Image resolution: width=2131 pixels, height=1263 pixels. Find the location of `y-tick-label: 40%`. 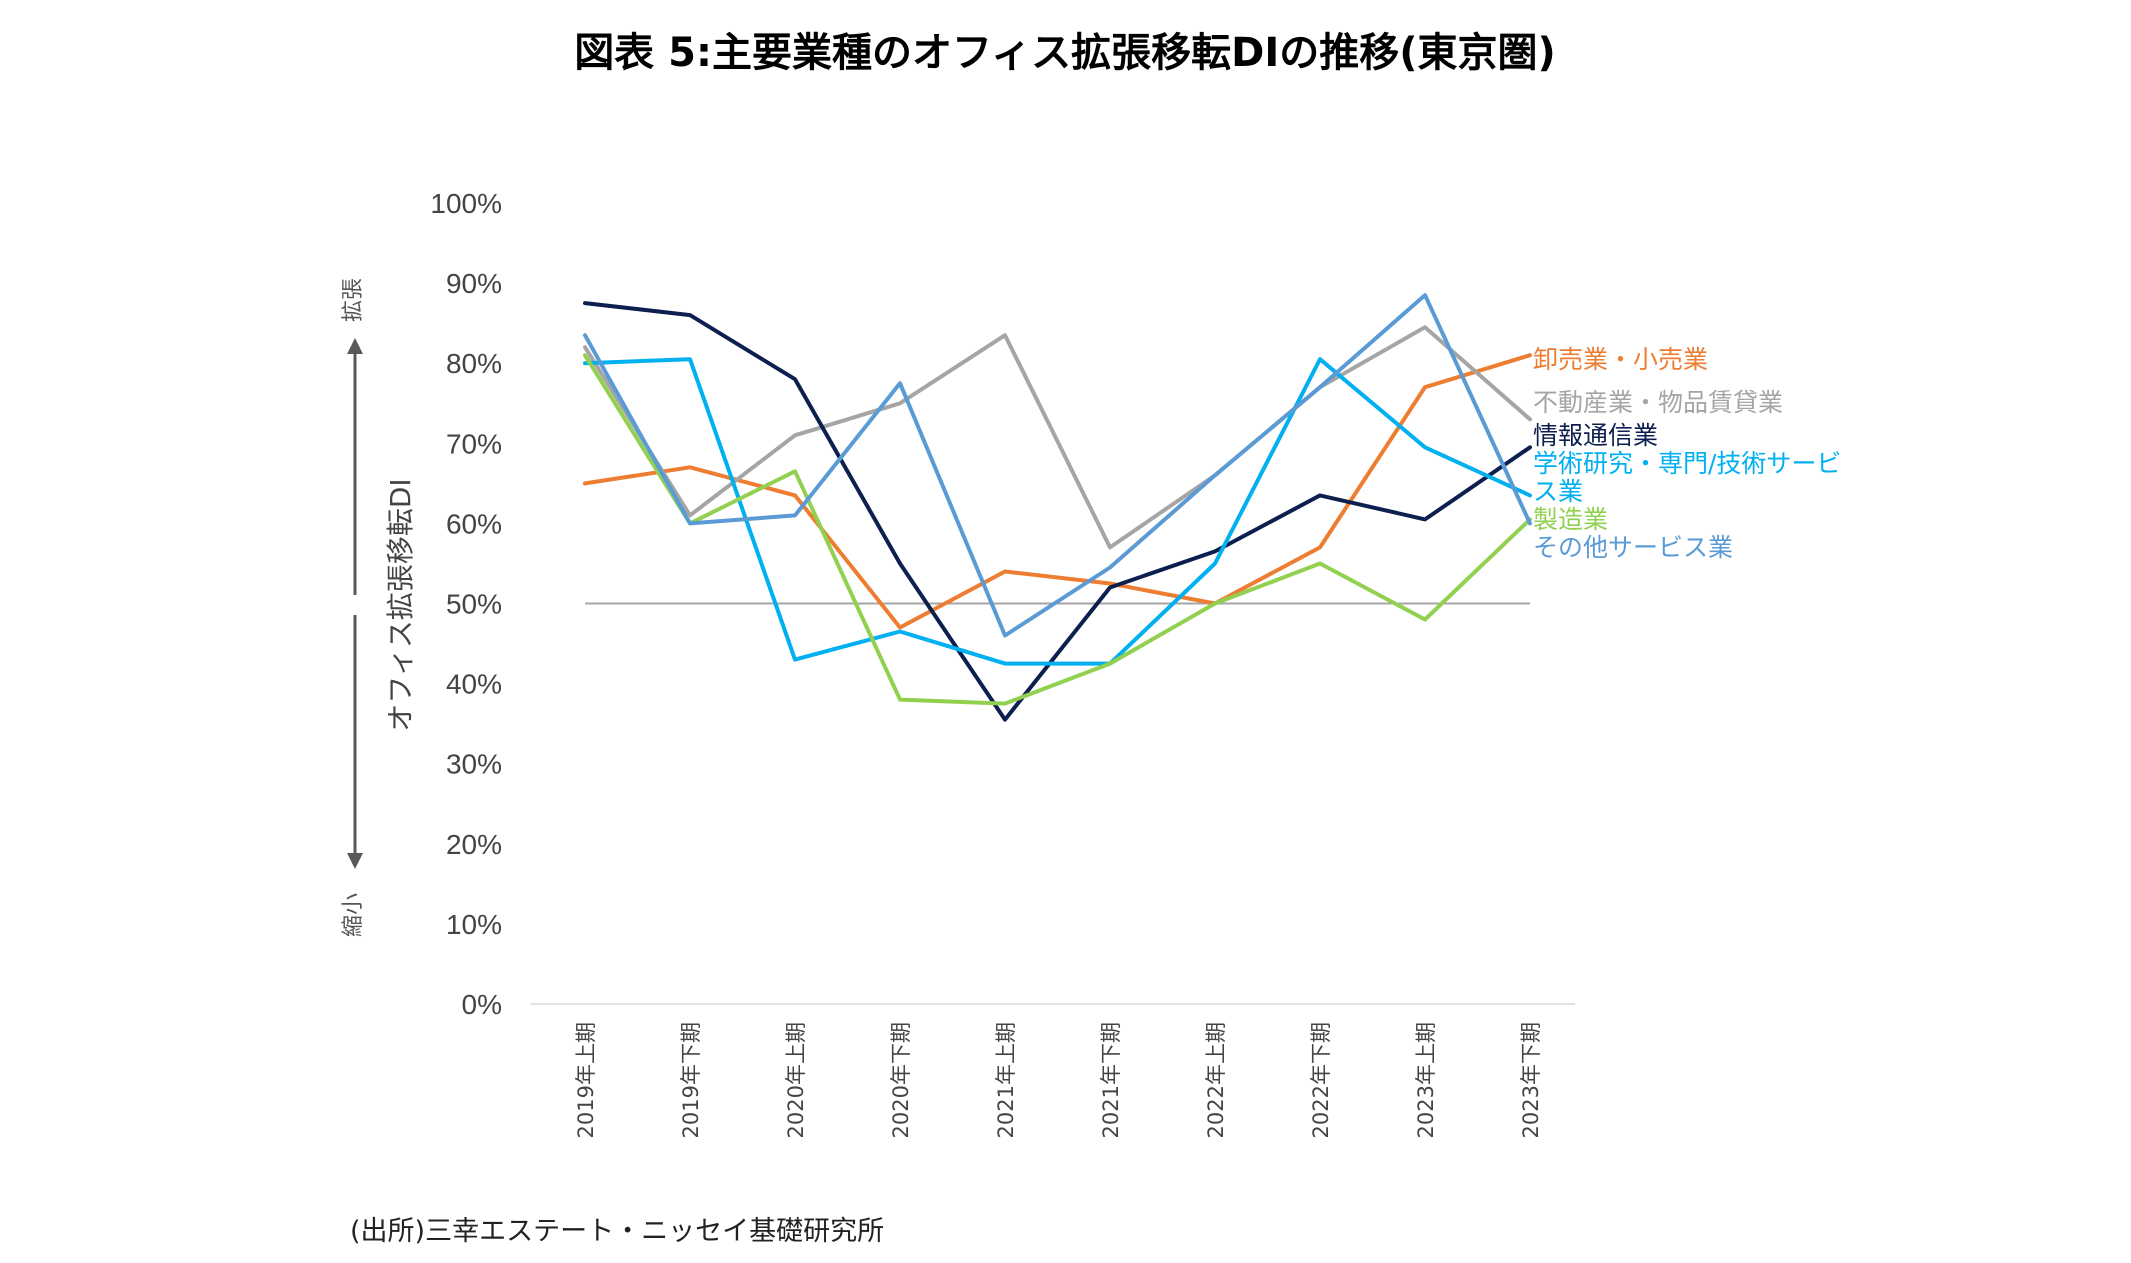

y-tick-label: 40% is located at coordinates (474, 684).